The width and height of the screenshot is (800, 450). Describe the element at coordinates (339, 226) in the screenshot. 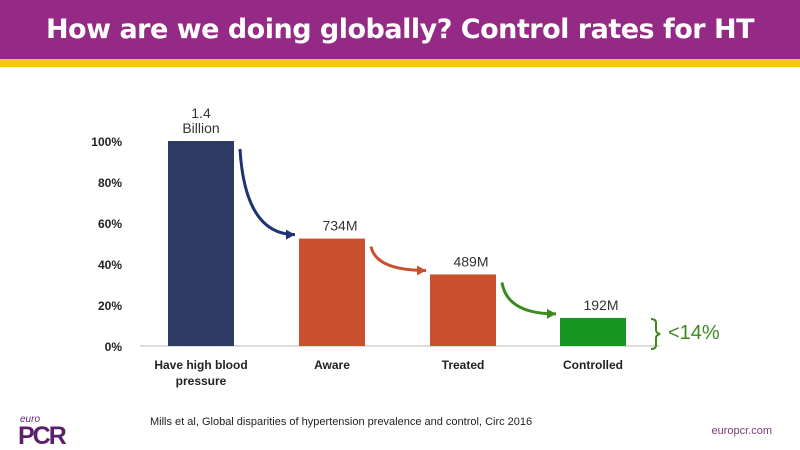

I see `data-label: 734M` at that location.